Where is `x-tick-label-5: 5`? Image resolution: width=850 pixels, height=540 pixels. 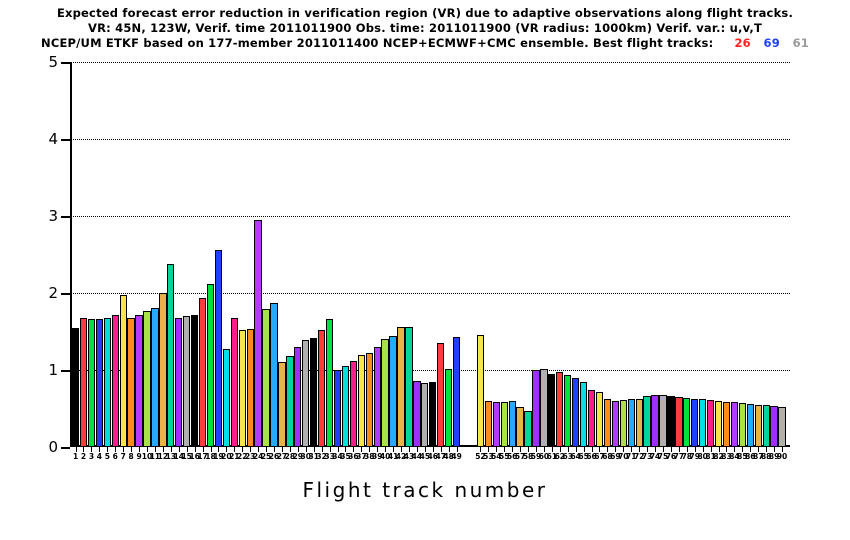
x-tick-label-5: 5 is located at coordinates (107, 456).